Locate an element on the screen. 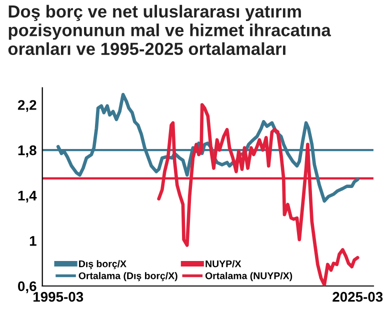 The width and height of the screenshot is (385, 325). x-tick-label: 1995-03 is located at coordinates (59, 297).